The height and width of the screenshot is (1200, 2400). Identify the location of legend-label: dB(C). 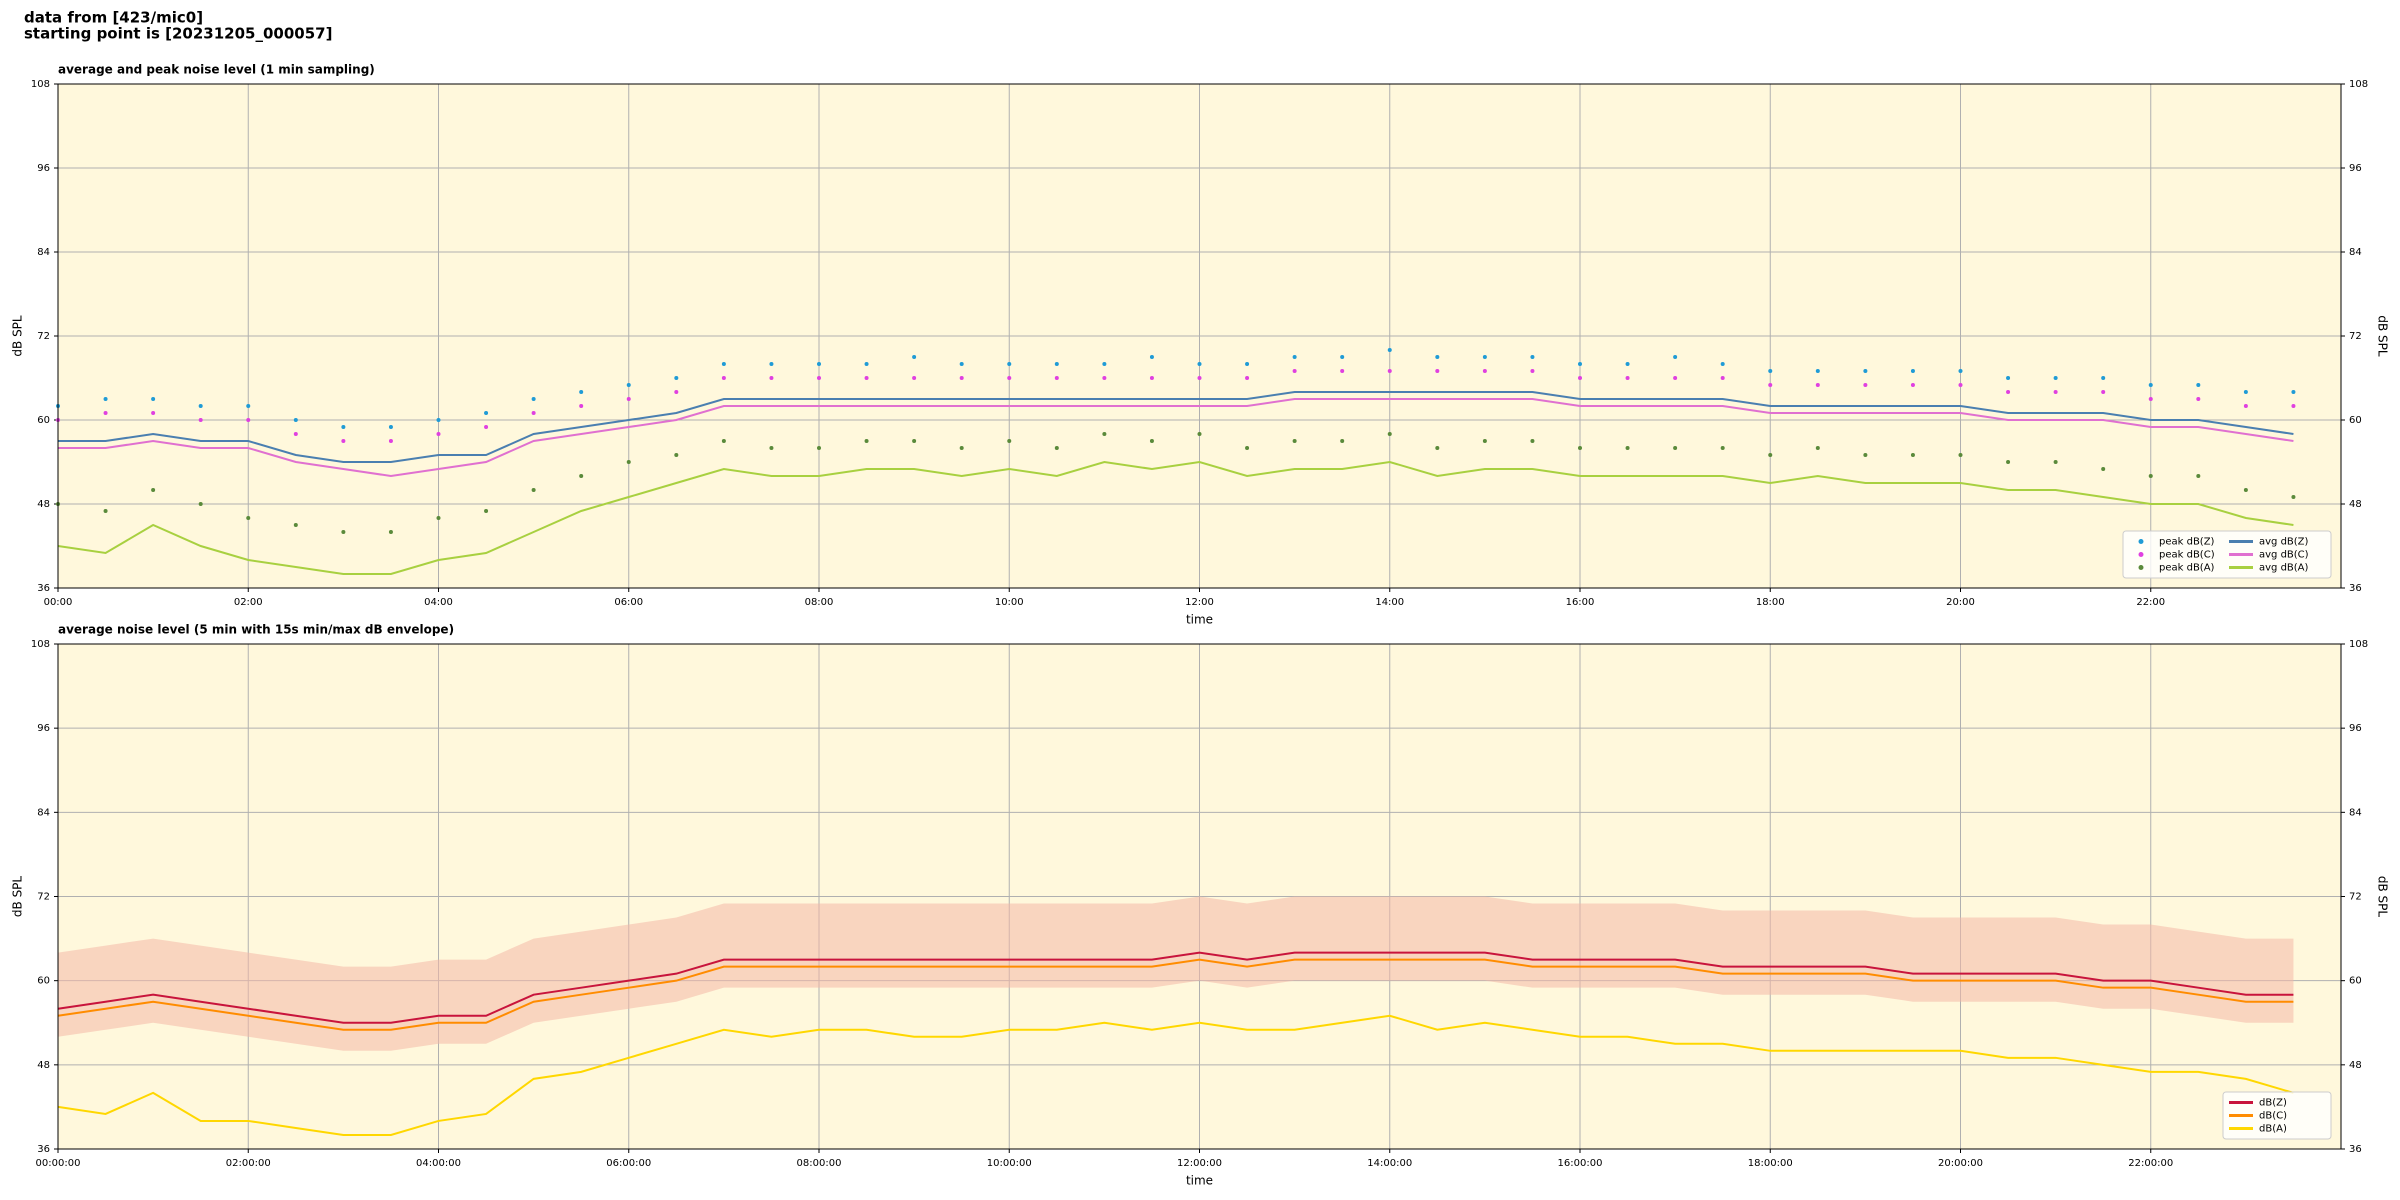
(2273, 1116).